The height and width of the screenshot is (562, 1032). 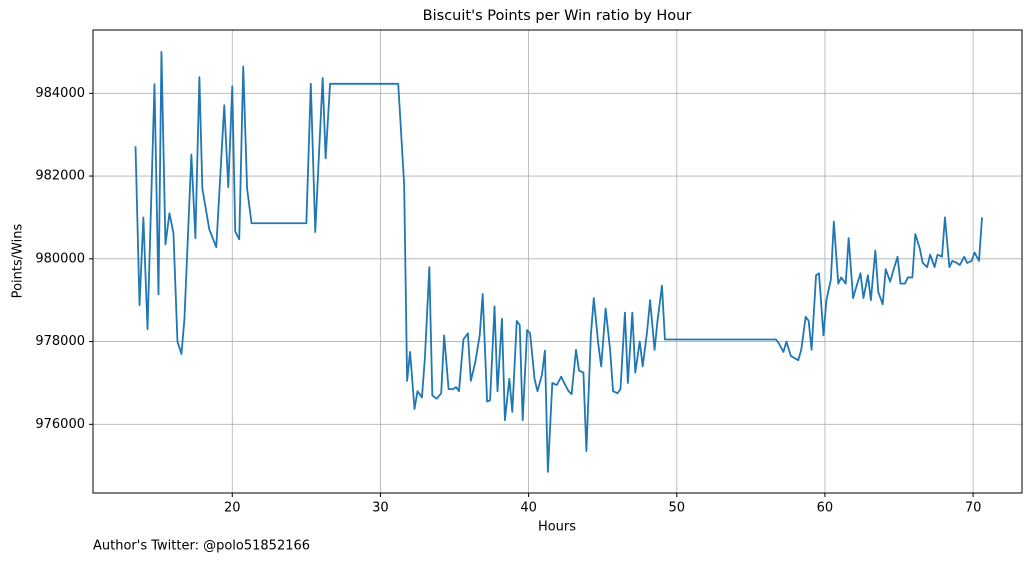 What do you see at coordinates (60, 341) in the screenshot?
I see `y-tick-label: 978000` at bounding box center [60, 341].